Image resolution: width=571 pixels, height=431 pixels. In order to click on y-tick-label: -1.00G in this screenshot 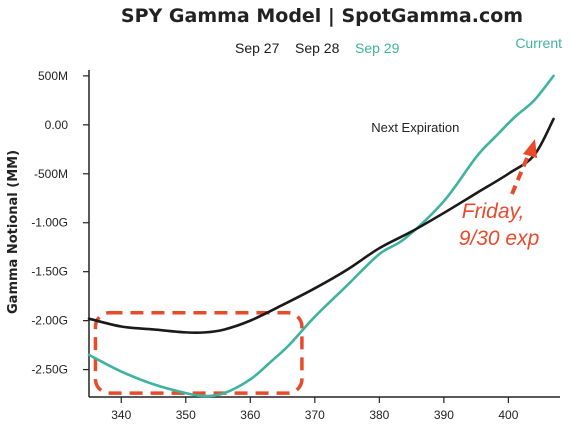, I will do `click(49, 223)`.